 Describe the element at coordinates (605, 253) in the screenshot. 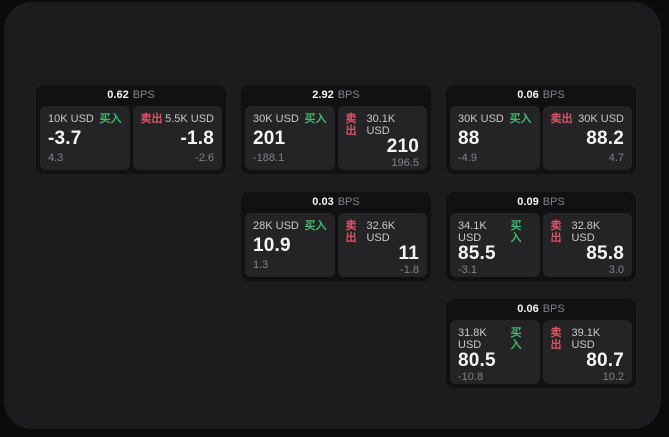

I see `sell-price: 85.8` at that location.